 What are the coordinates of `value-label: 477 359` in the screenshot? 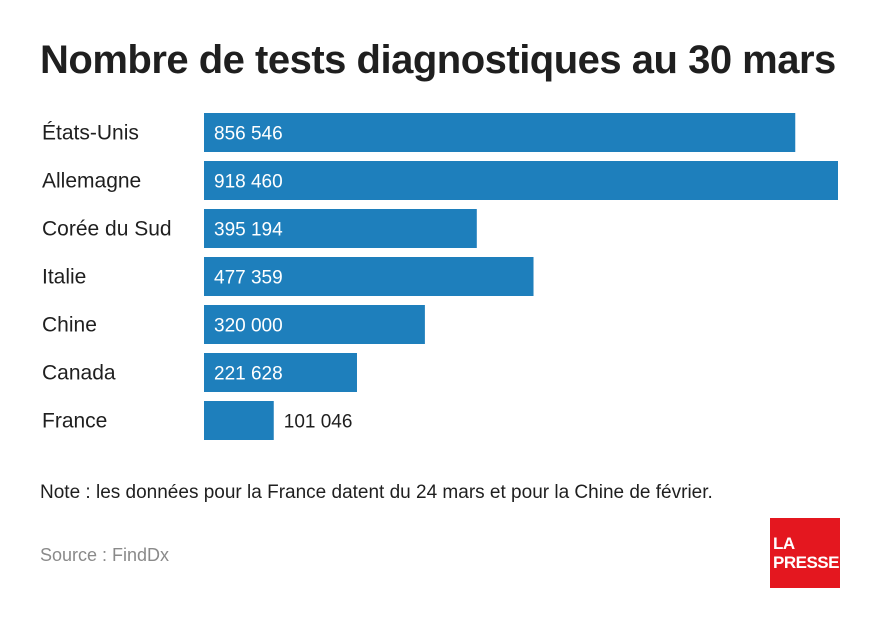 It's located at (248, 278).